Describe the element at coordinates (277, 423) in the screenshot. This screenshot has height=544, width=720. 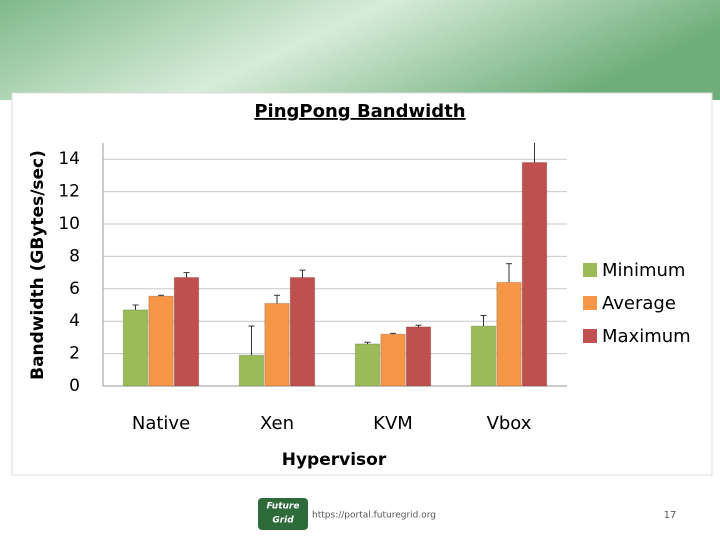
I see `x-tick-label: Xen` at that location.